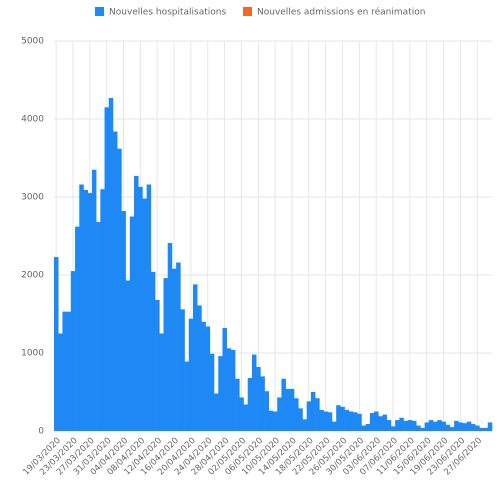 Image resolution: width=500 pixels, height=485 pixels. I want to click on y-tick-label: 4000, so click(32, 120).